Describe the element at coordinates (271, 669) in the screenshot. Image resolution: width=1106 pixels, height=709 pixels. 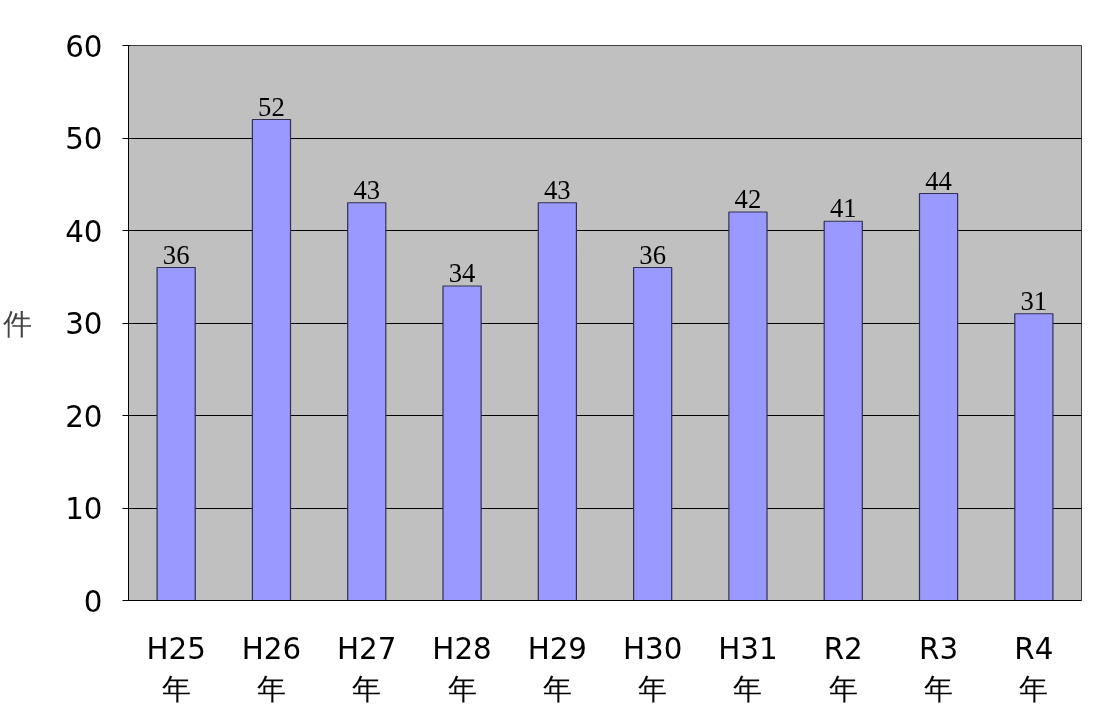
I see `x-tick-label: H26 年` at that location.